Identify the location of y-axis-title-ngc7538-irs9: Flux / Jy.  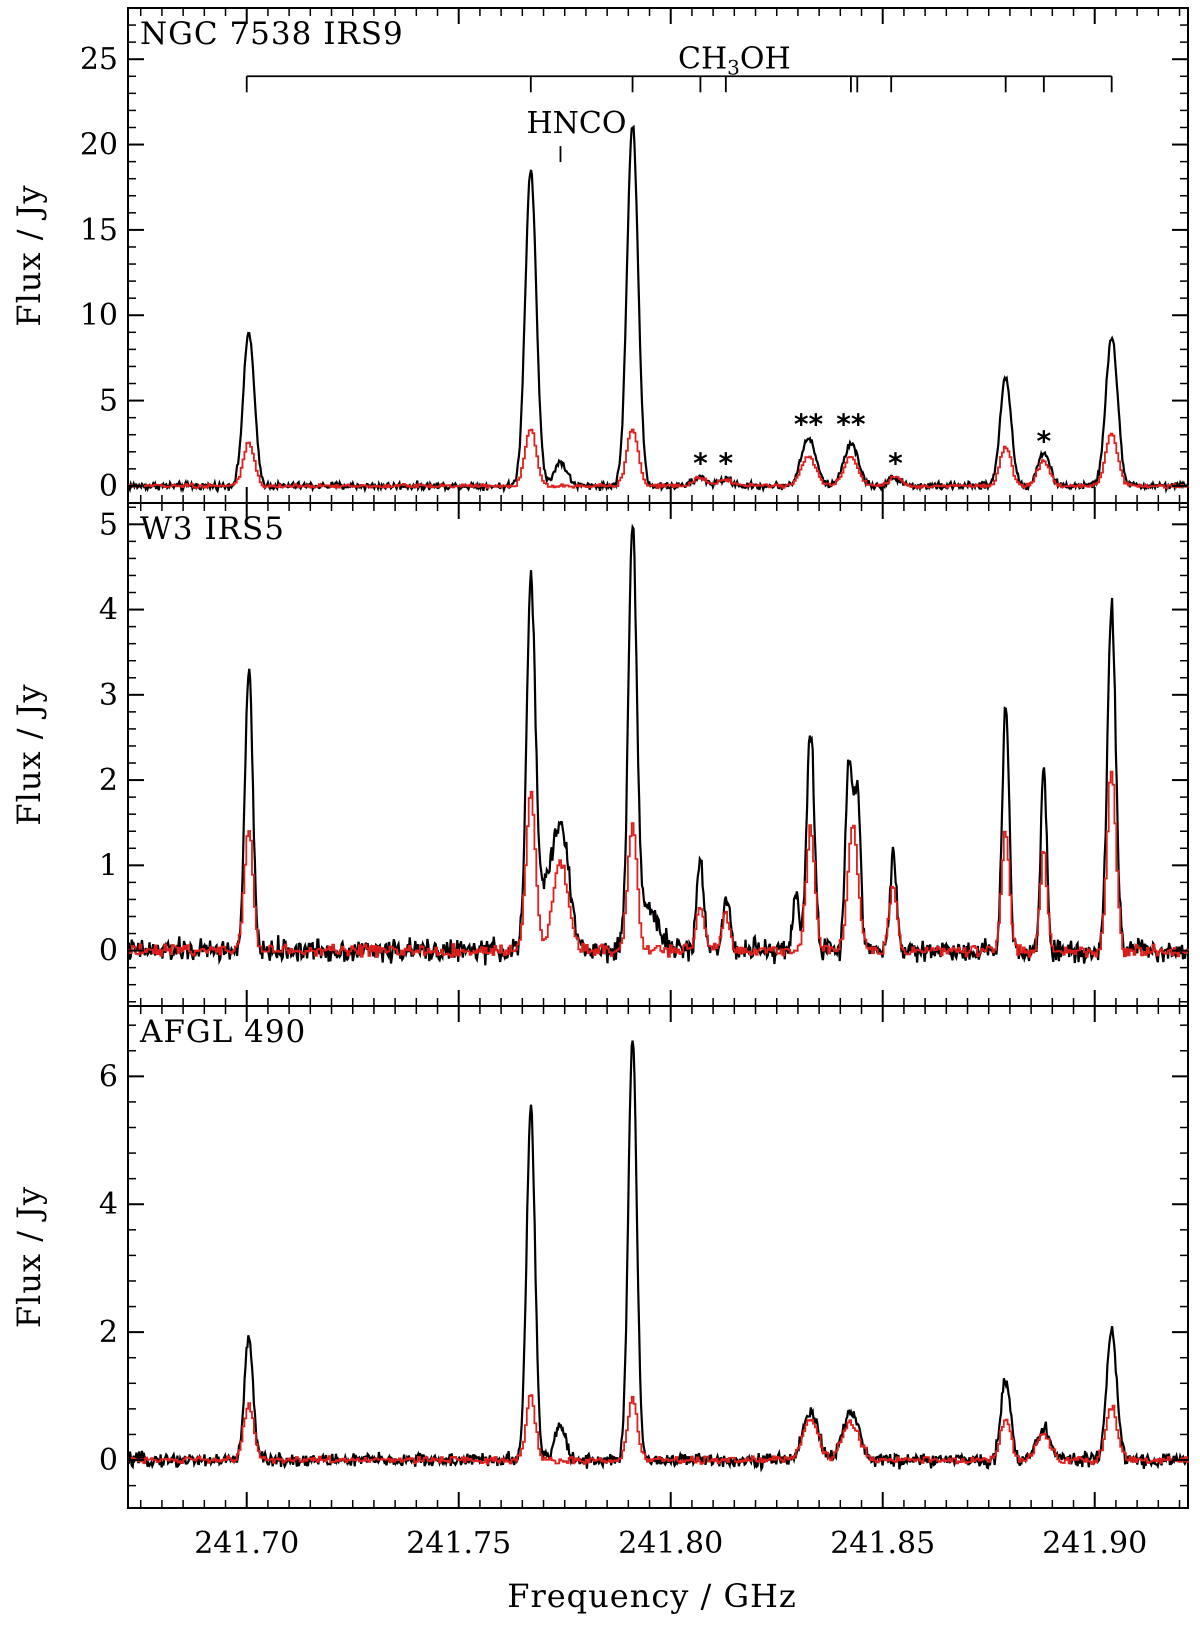
(29, 255).